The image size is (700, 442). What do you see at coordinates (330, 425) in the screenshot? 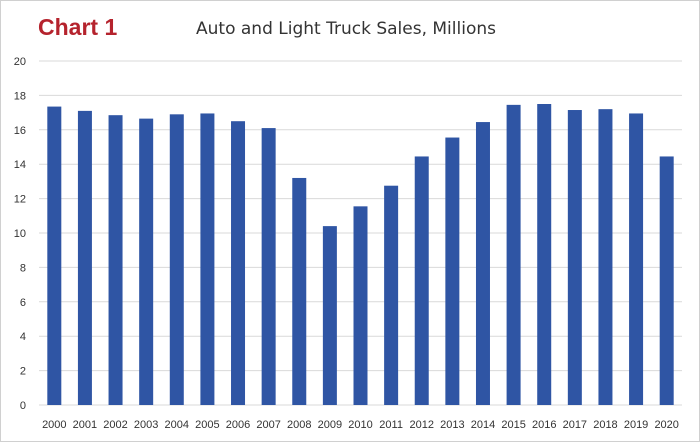
I see `x-tick-label: 2009` at bounding box center [330, 425].